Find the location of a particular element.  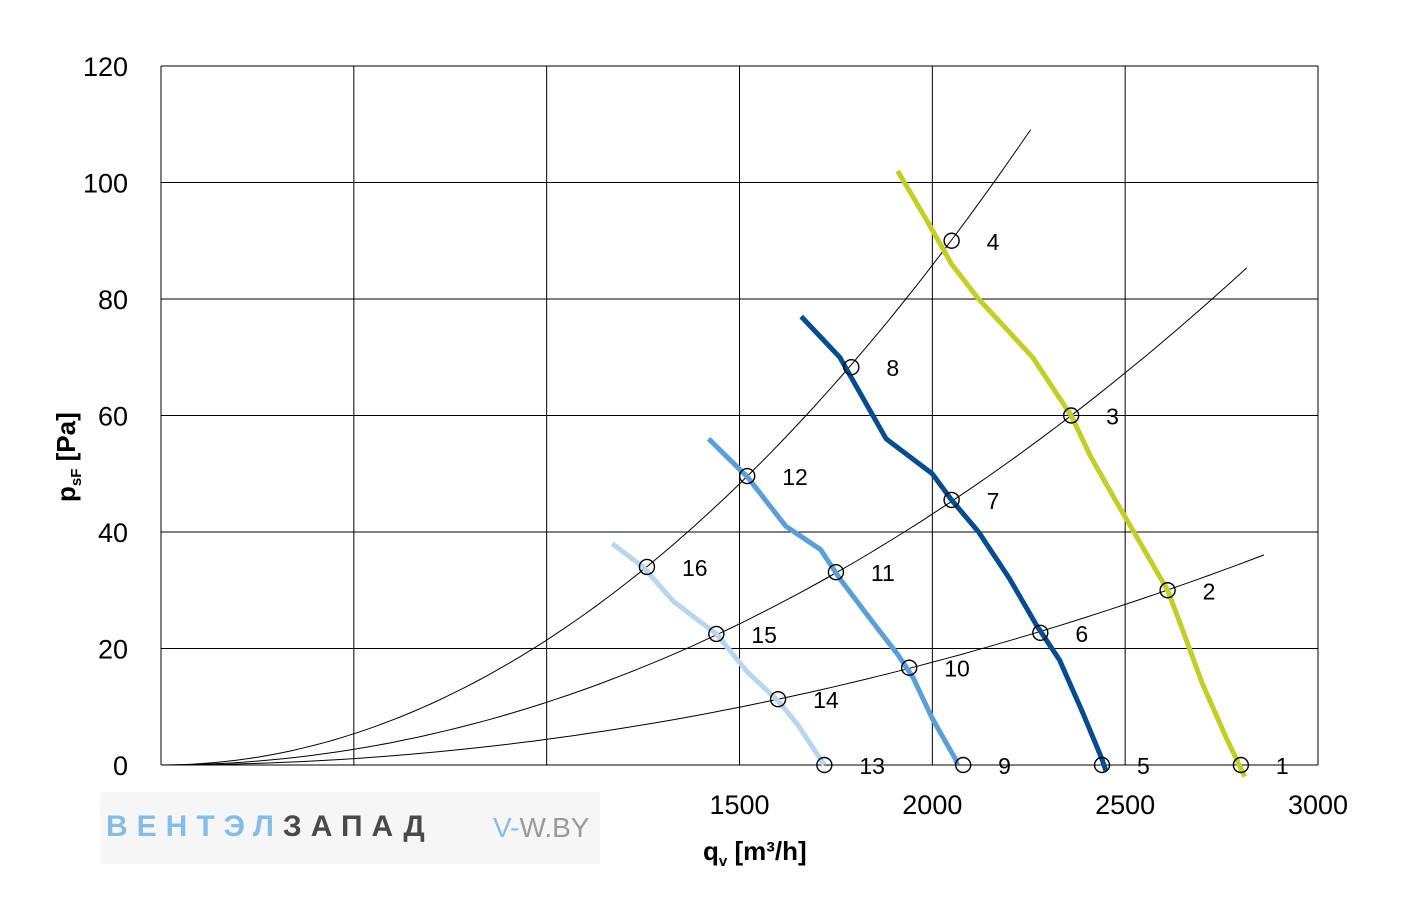

operating-point-label: 5 is located at coordinates (1143, 766).